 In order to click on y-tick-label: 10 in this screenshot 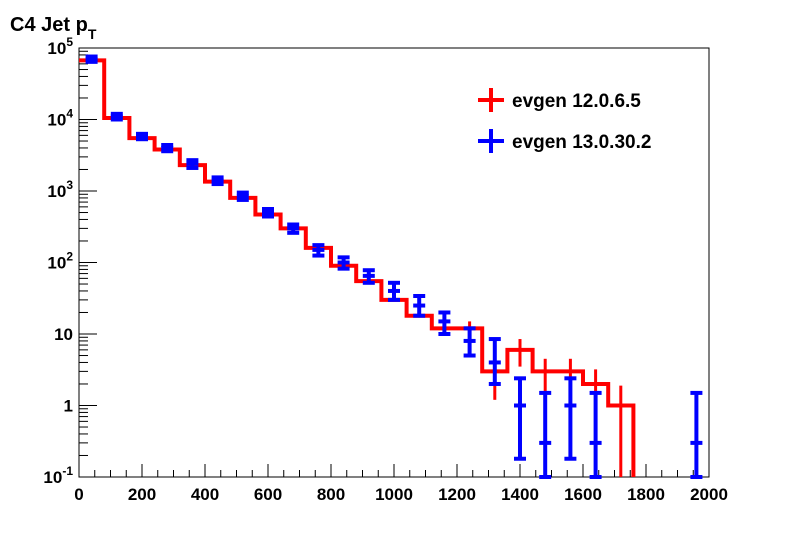, I will do `click(63, 334)`.